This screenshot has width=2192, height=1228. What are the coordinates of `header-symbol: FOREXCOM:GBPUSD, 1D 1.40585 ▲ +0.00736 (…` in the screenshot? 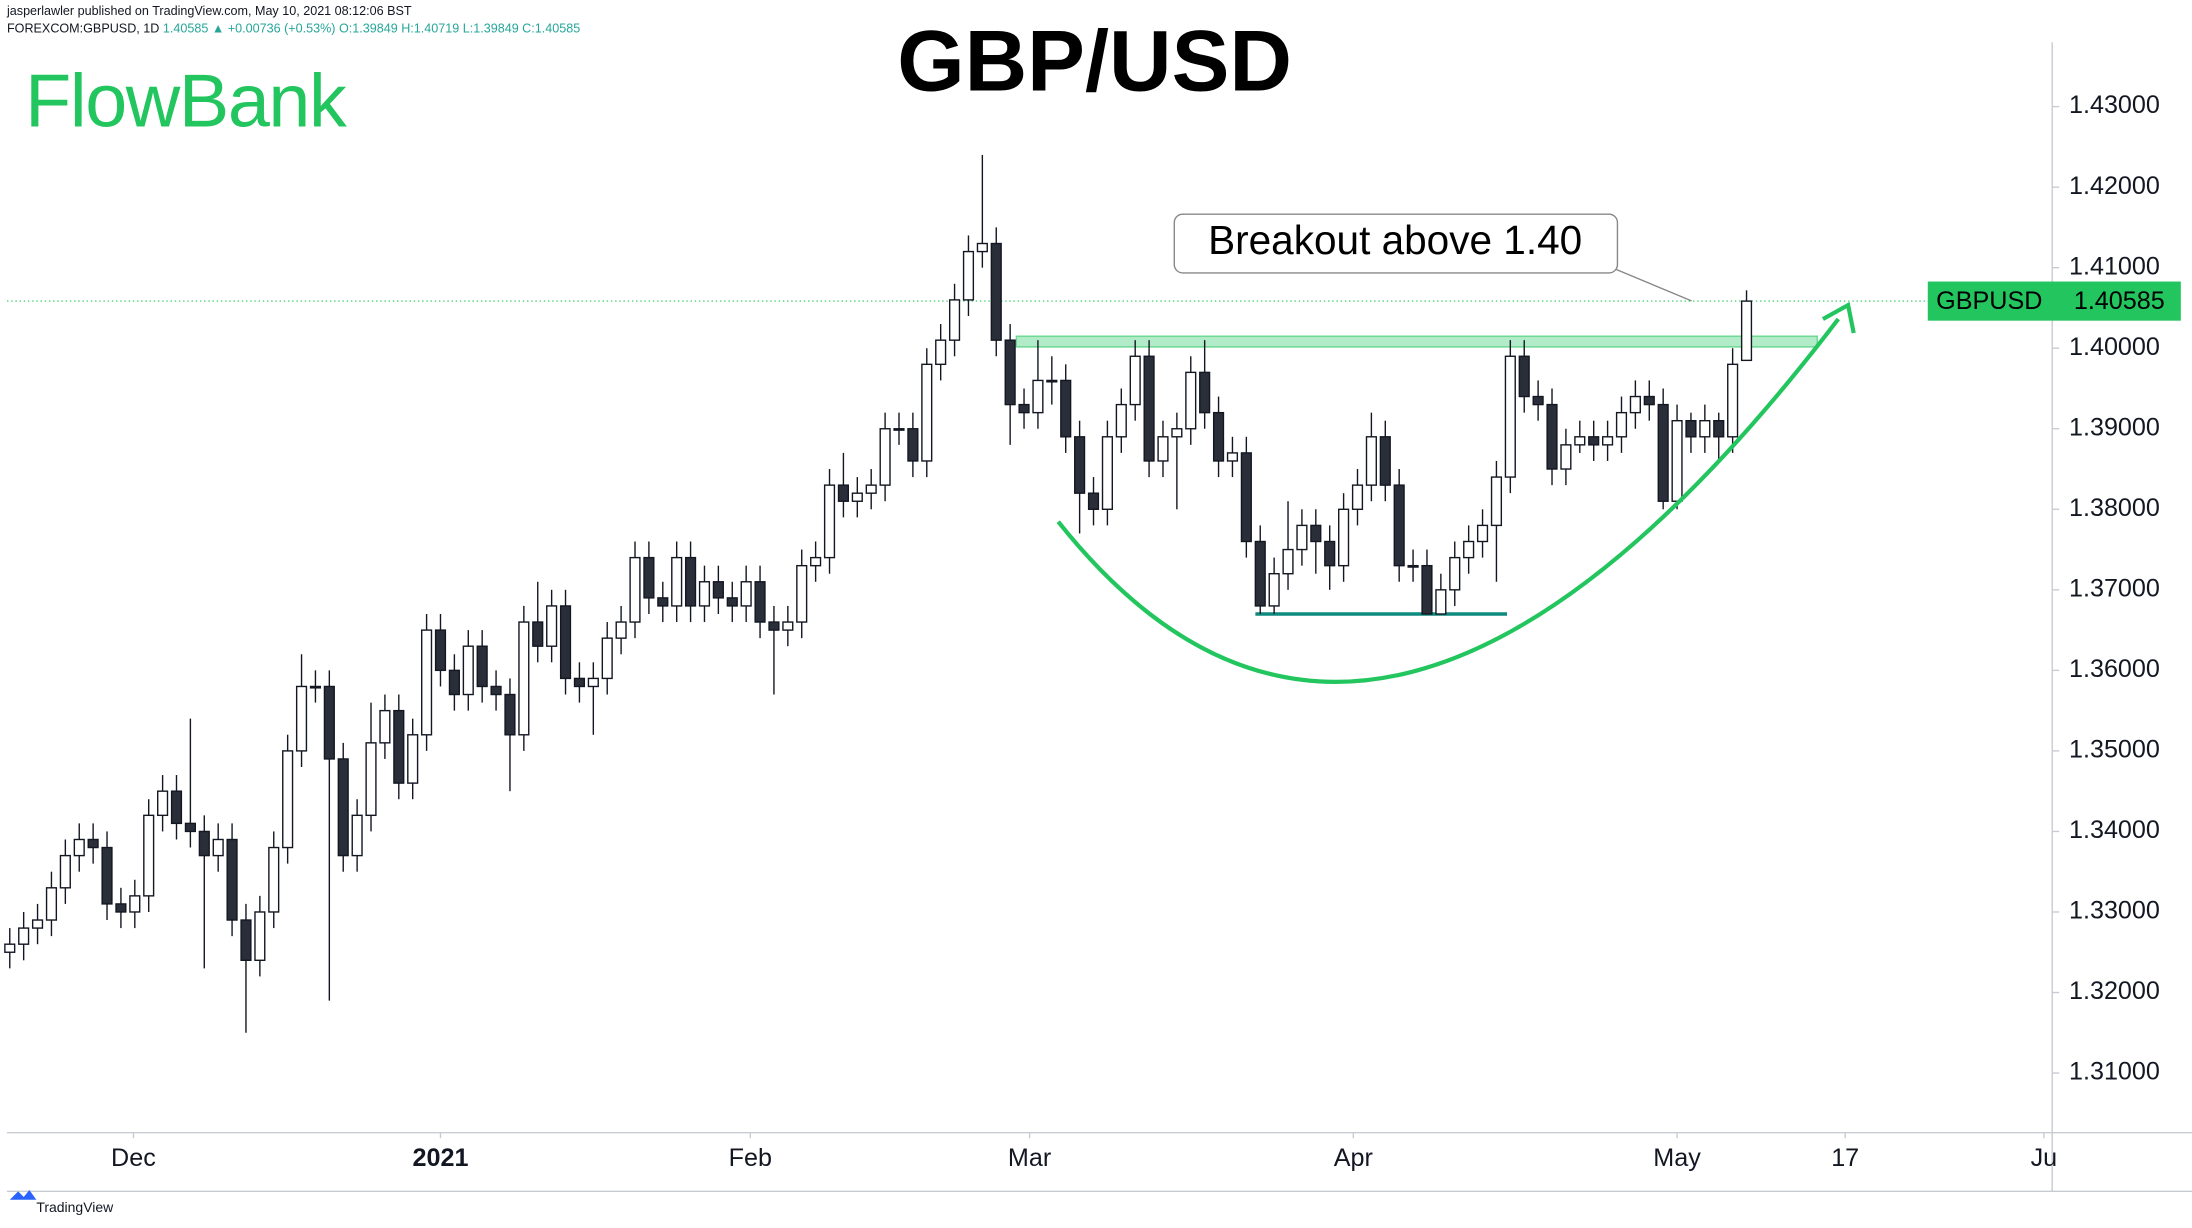 It's located at (293, 29).